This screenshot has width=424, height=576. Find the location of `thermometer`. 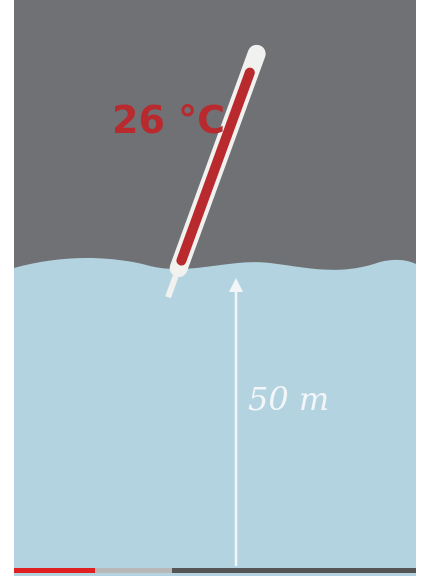

thermometer is located at coordinates (215, 171).